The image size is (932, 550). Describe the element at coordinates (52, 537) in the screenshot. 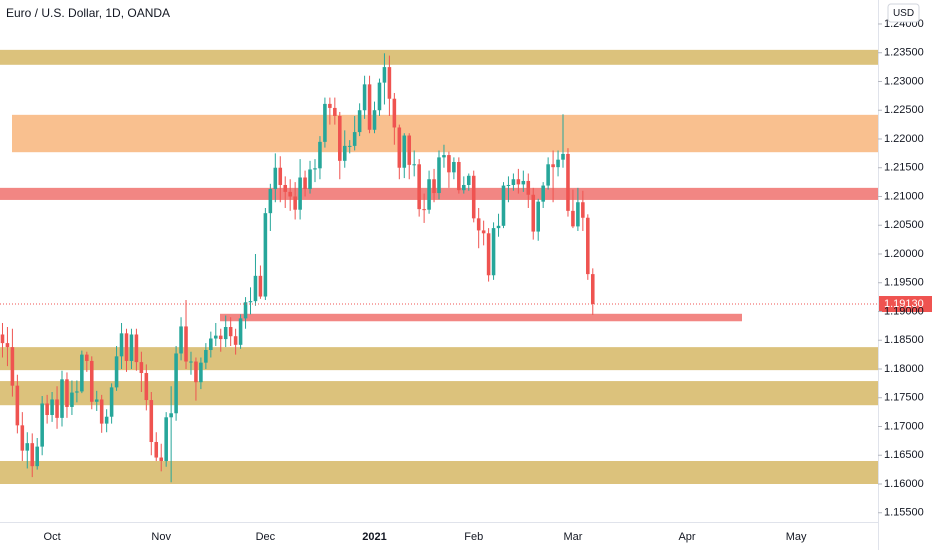

I see `x-tick-label: Oct` at that location.